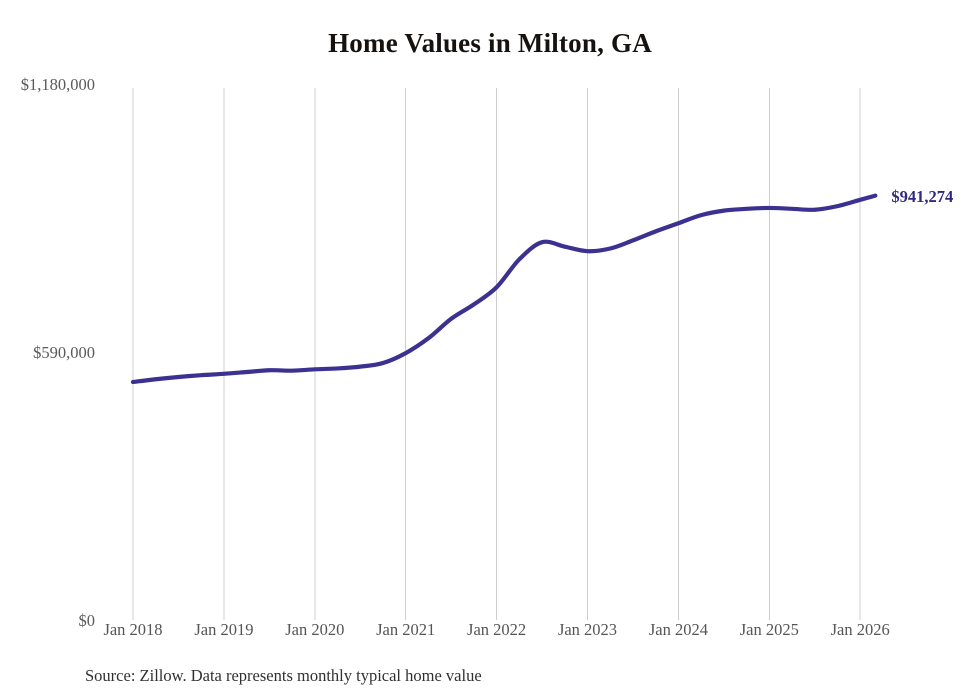 The width and height of the screenshot is (980, 699). I want to click on page-title: Home Values in Milton, GA, so click(490, 43).